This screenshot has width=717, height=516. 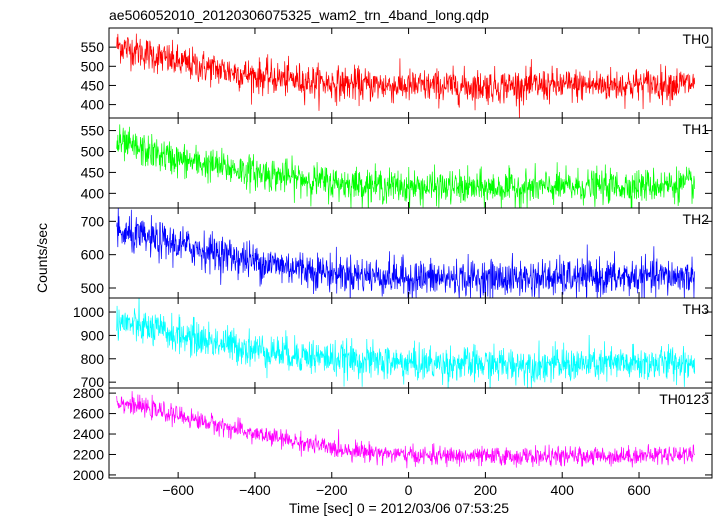 I want to click on panel-label-th1: TH1, so click(x=696, y=129).